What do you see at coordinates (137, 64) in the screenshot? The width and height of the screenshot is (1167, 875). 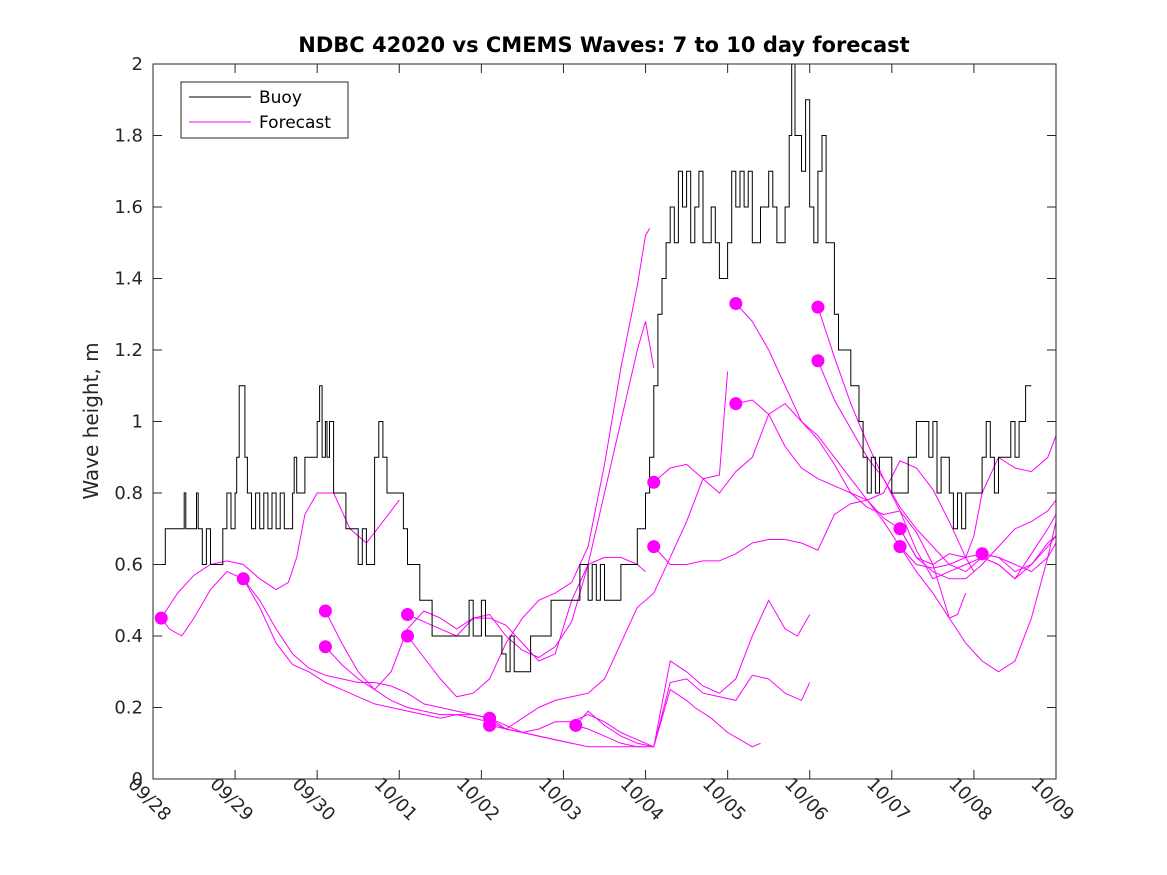 I see `y-tick-label: 2` at bounding box center [137, 64].